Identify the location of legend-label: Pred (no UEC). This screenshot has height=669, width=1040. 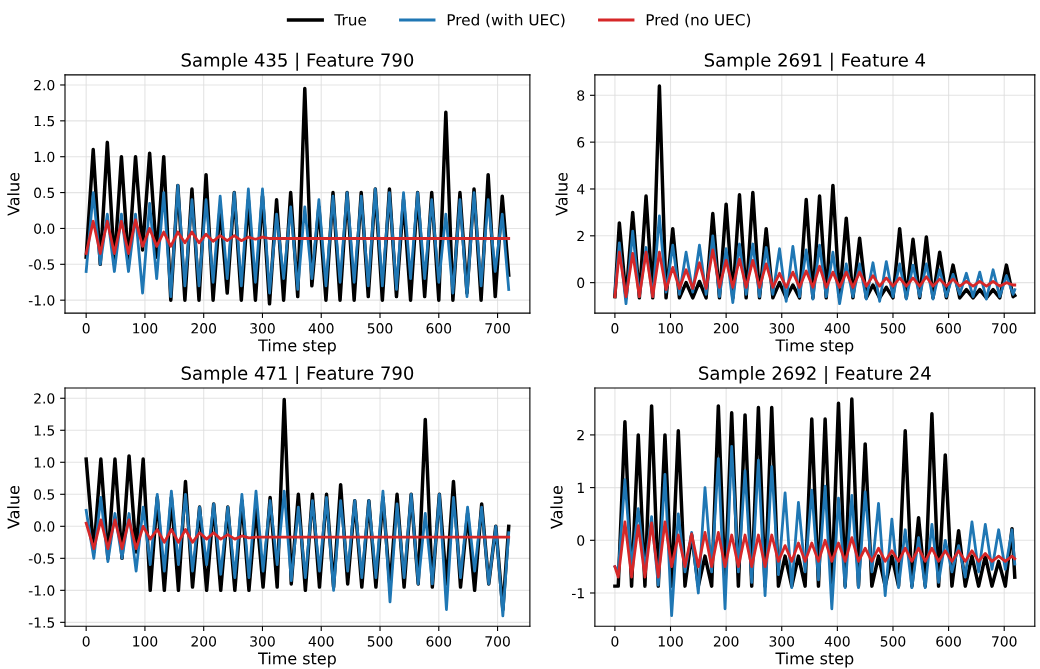
(698, 20).